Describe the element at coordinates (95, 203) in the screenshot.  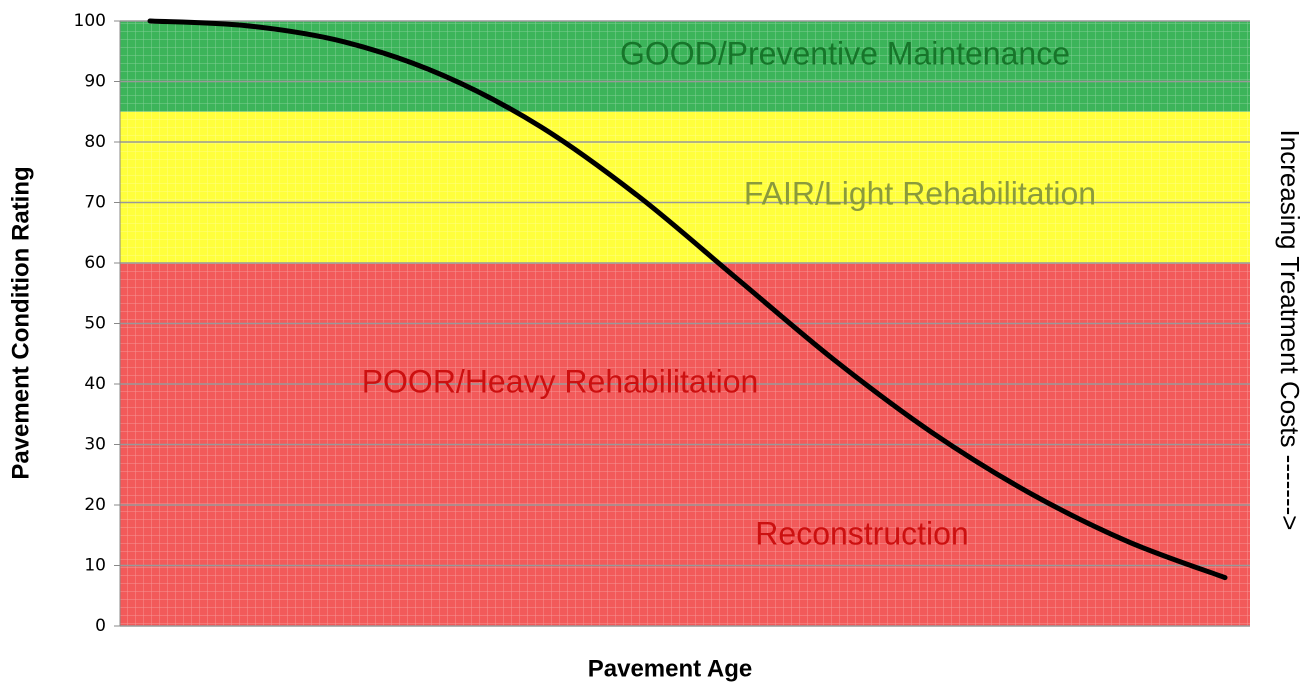
I see `y-tick-label: 70` at that location.